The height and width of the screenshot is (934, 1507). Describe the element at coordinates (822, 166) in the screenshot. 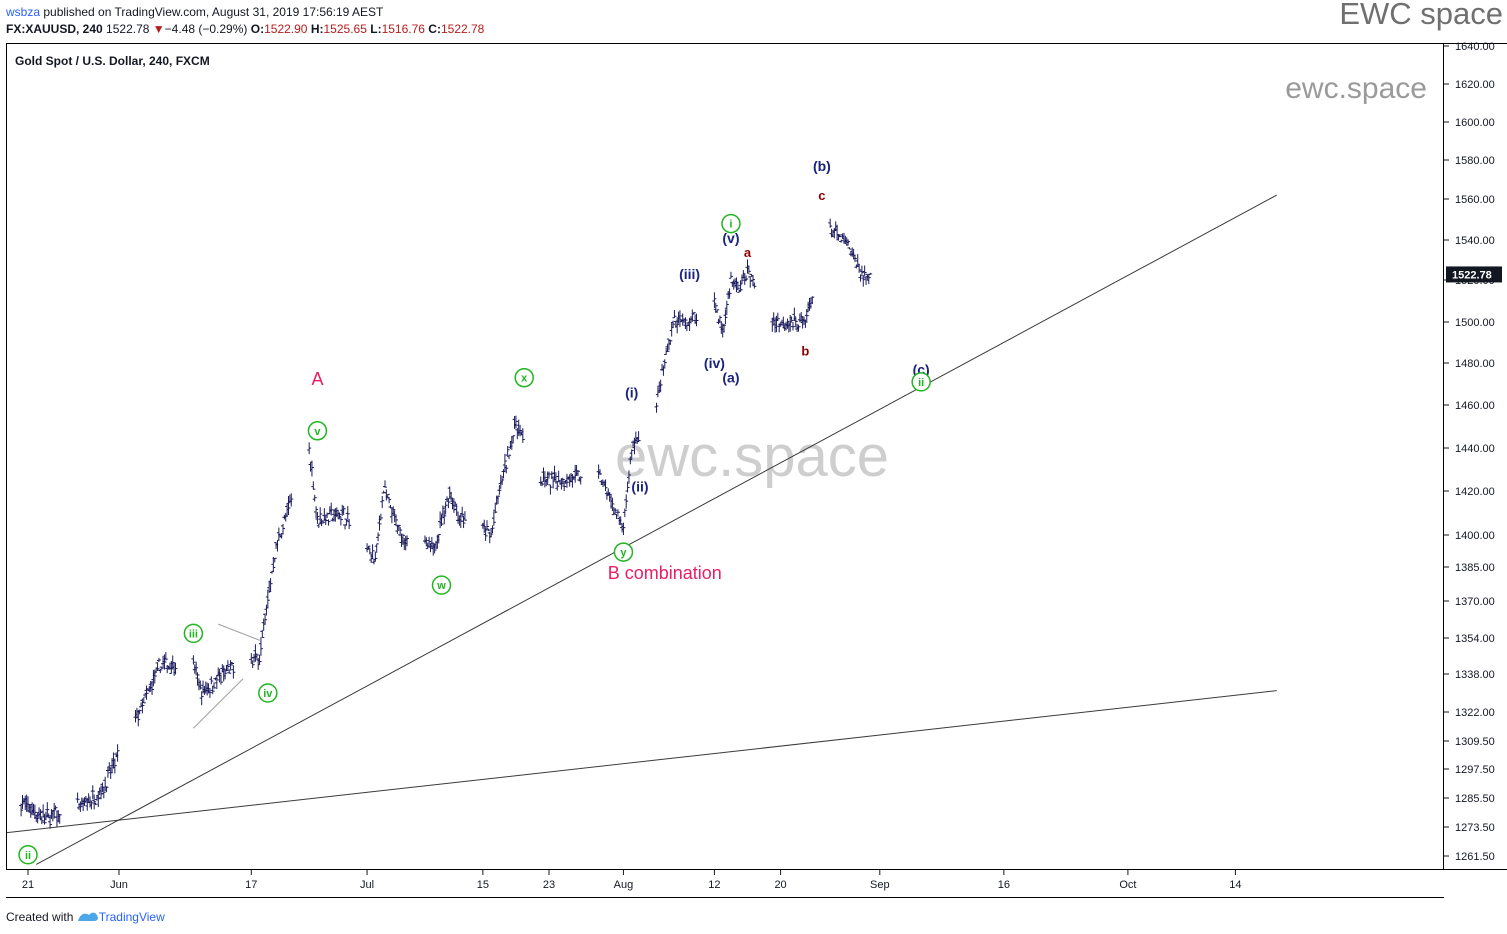

I see `wave-label-b: (b)` at that location.